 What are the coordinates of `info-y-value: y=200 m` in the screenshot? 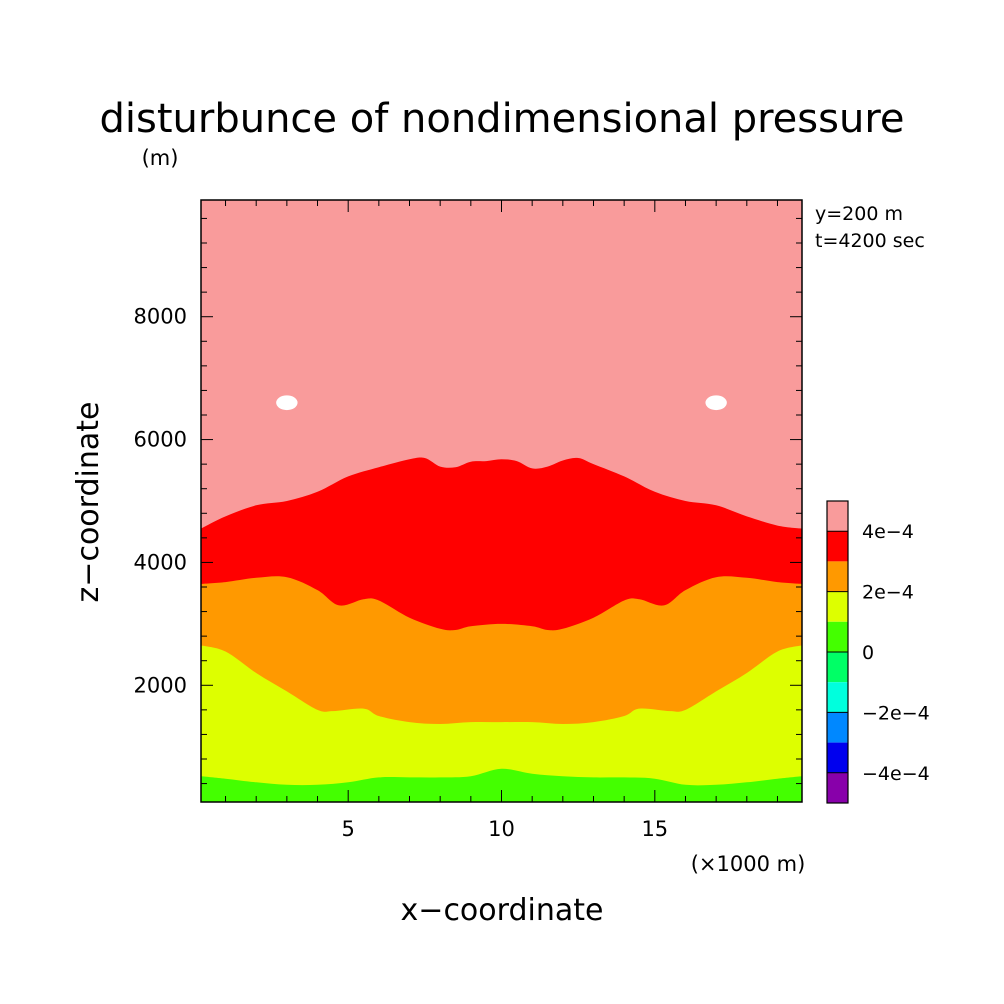 It's located at (859, 214).